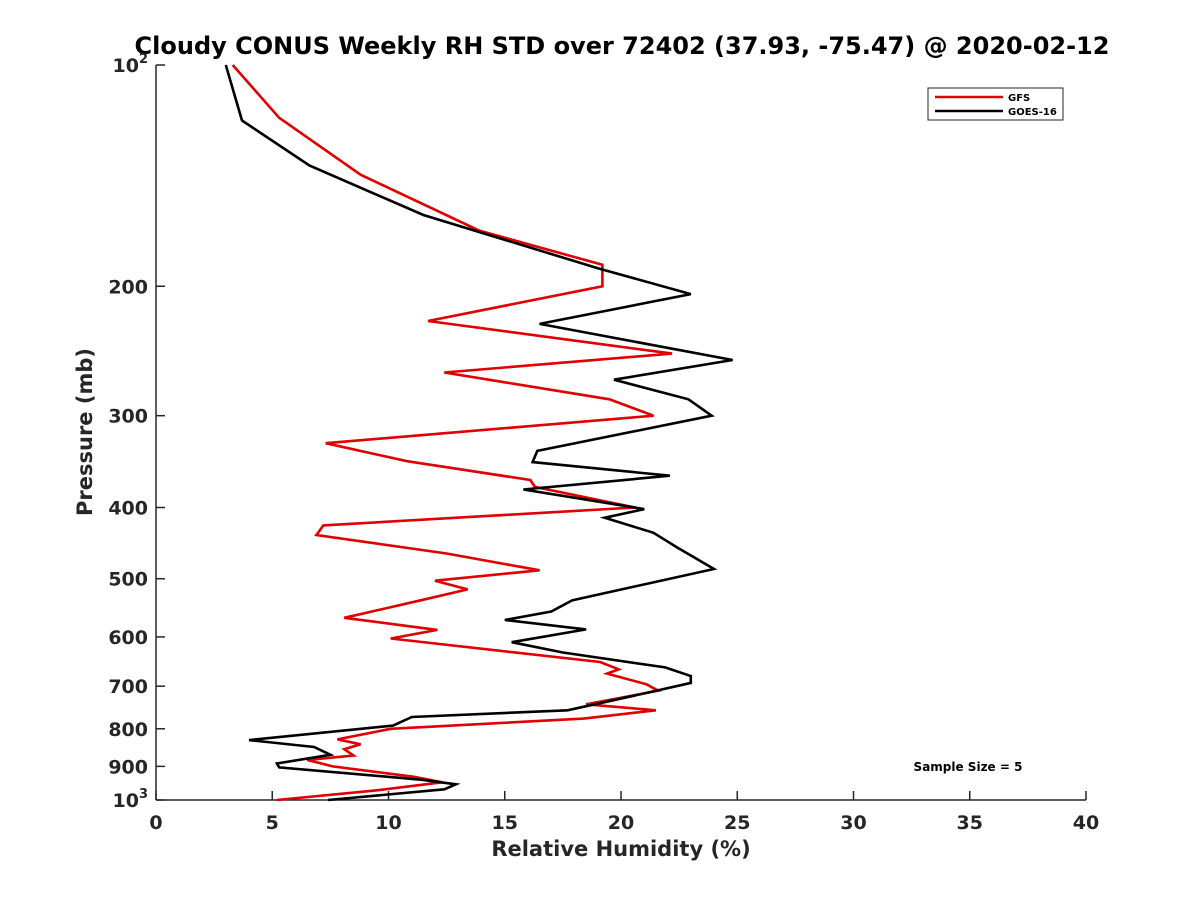 This screenshot has width=1200, height=900. Describe the element at coordinates (128, 638) in the screenshot. I see `y-tick-label: 600` at that location.